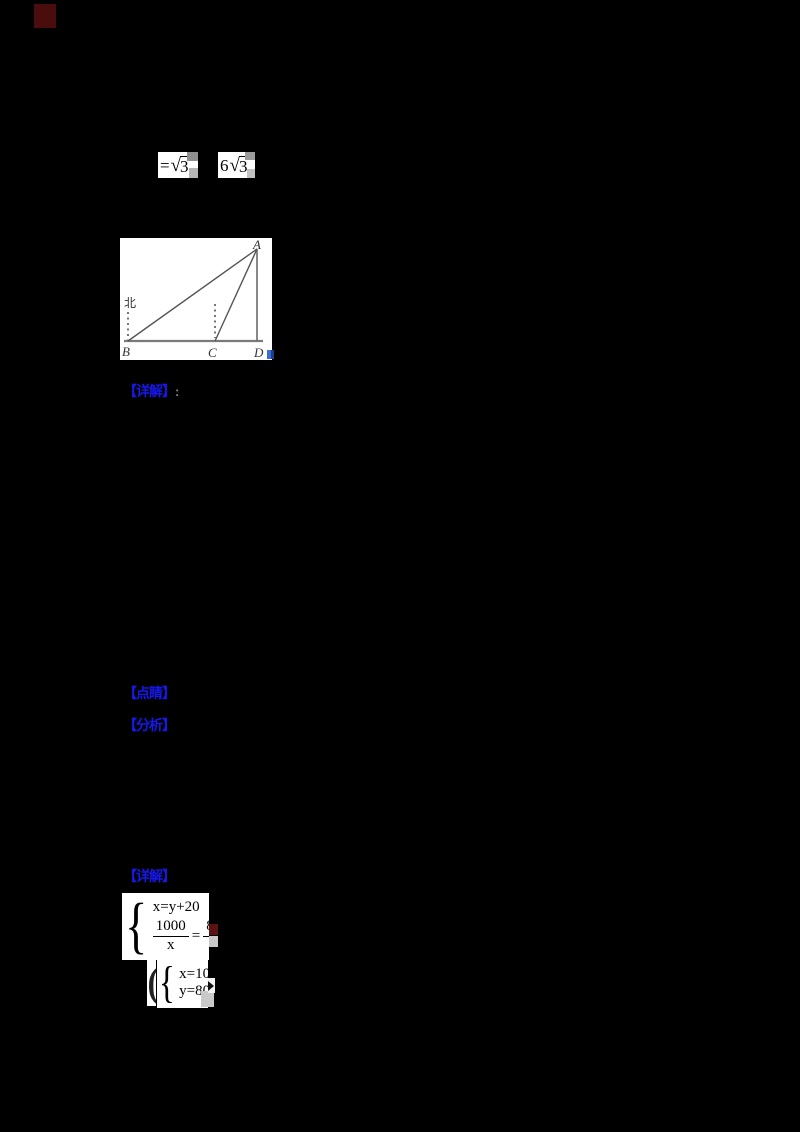  I want to click on system2-line1: x=100, so click(198, 973).